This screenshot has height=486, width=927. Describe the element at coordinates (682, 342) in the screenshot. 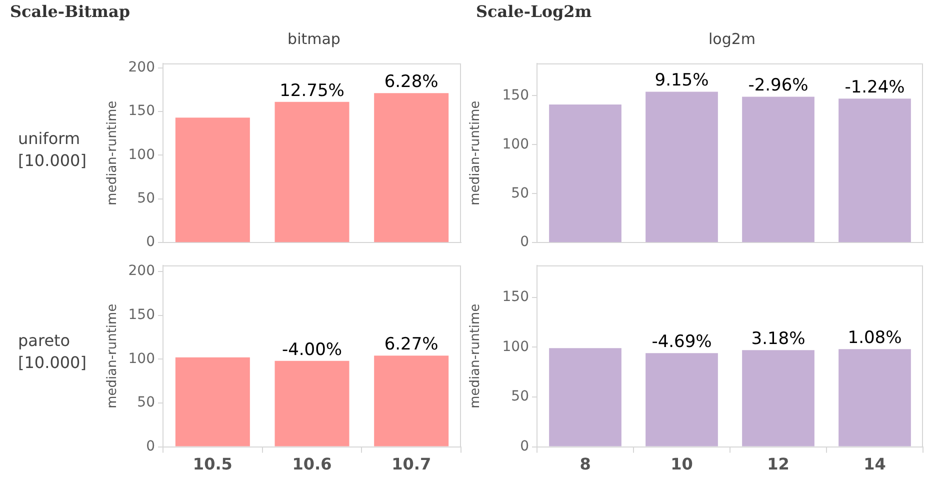

I see `annotation: -4.69%` at that location.